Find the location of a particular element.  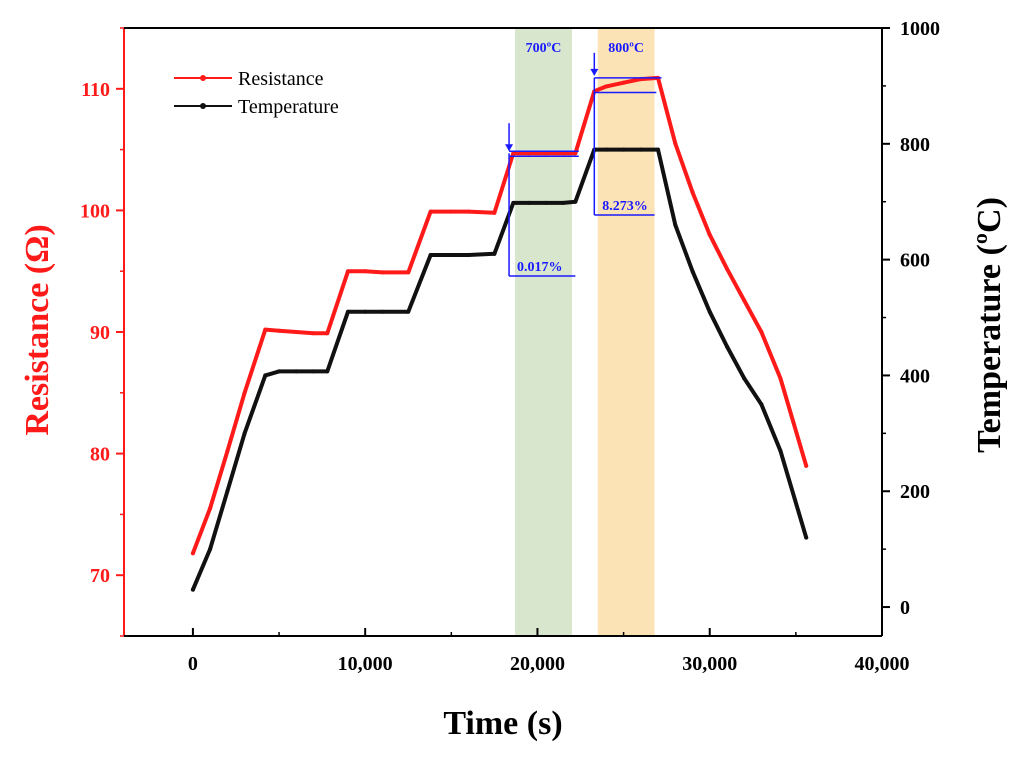

x-axis-title: Time (s) is located at coordinates (502, 723).